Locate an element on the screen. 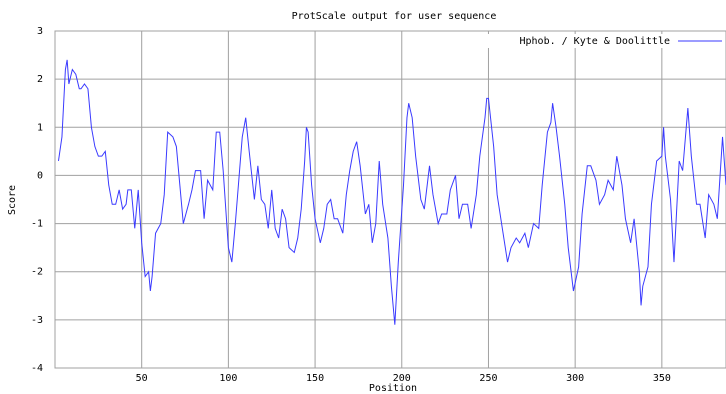 The height and width of the screenshot is (394, 726). x-tick-label: 350 is located at coordinates (662, 378).